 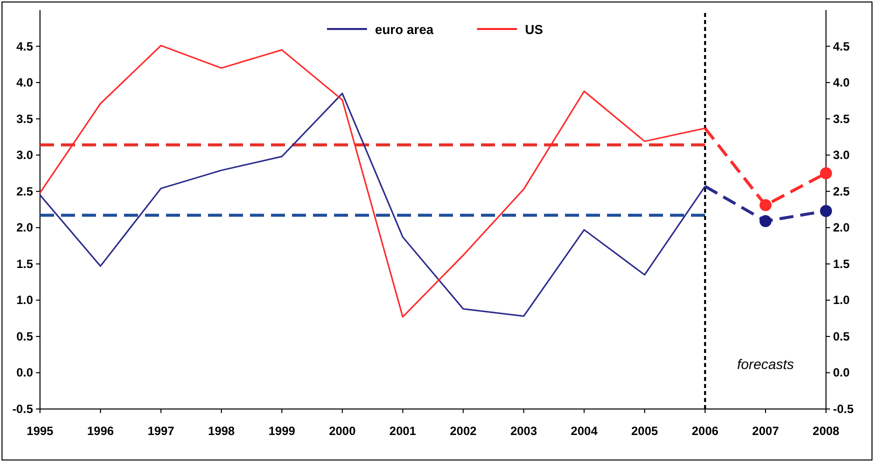 What do you see at coordinates (841, 263) in the screenshot?
I see `y2-tick-label: 1.5` at bounding box center [841, 263].